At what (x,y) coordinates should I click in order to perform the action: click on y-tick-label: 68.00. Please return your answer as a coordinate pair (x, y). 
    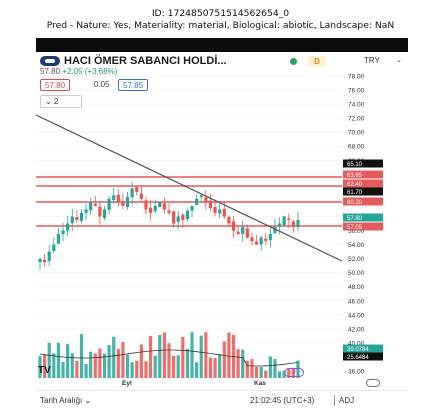
    Looking at the image, I should click on (356, 147).